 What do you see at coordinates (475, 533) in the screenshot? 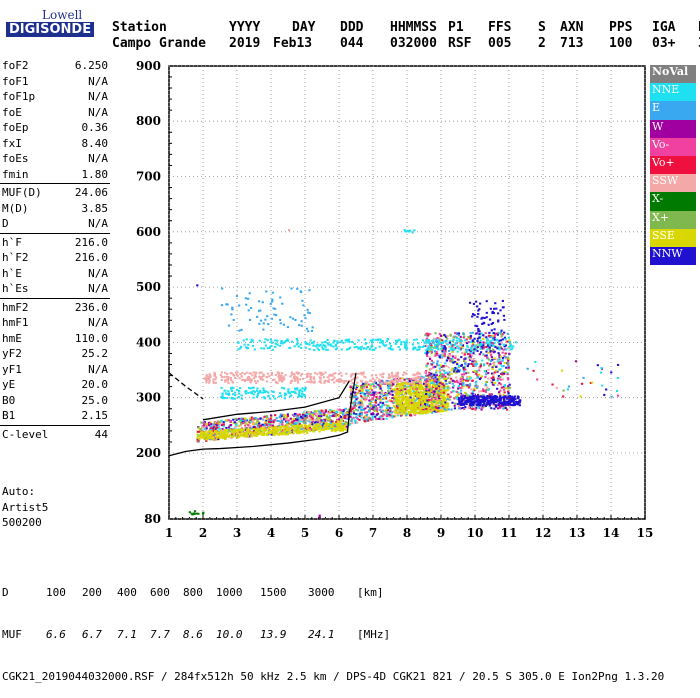
I see `x-tick-label: 10` at bounding box center [475, 533].